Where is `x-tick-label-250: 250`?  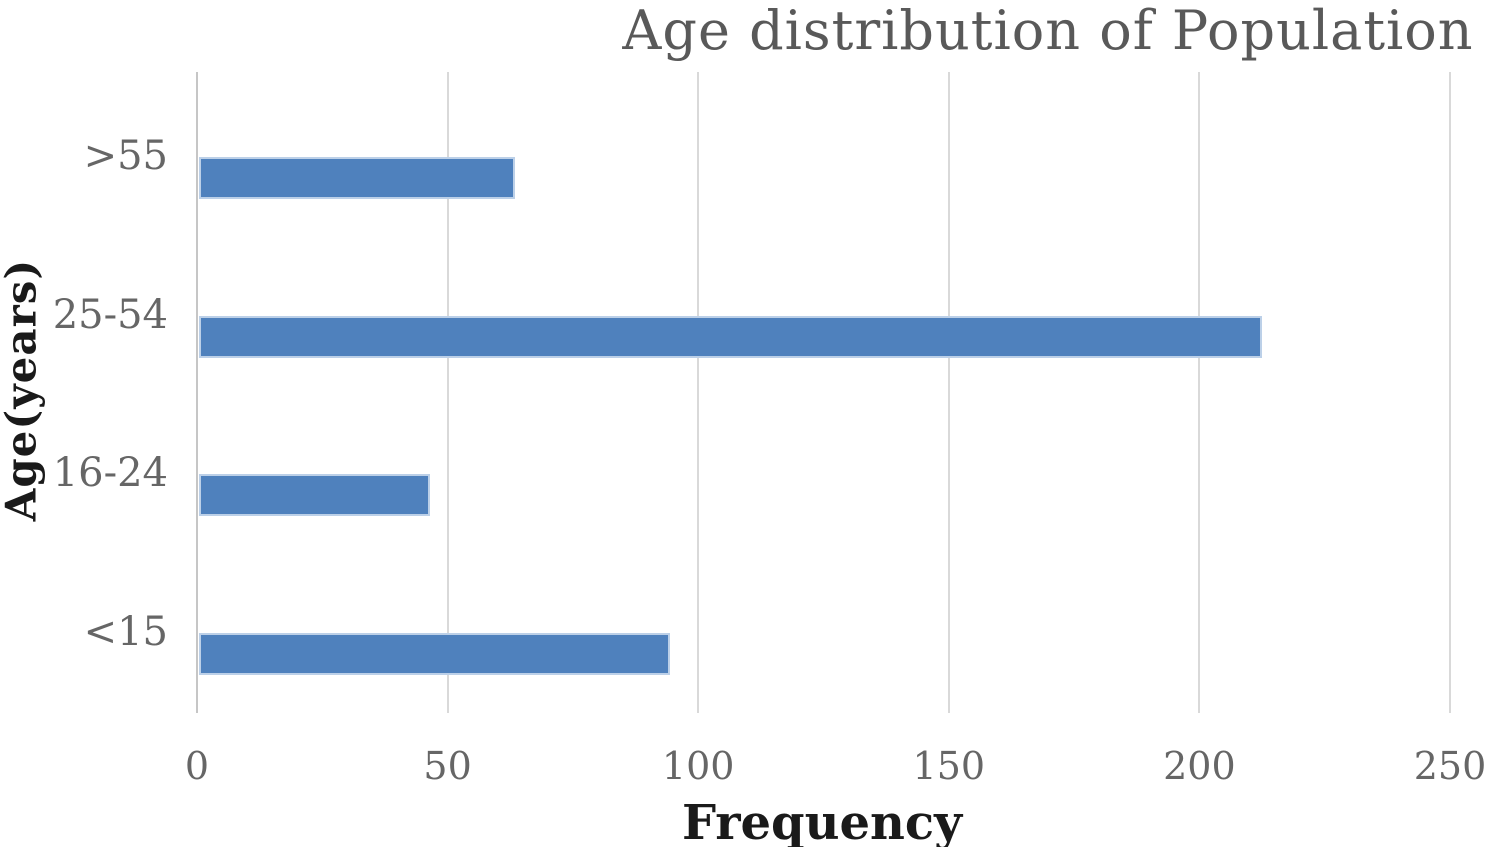 x-tick-label-250: 250 is located at coordinates (1450, 766).